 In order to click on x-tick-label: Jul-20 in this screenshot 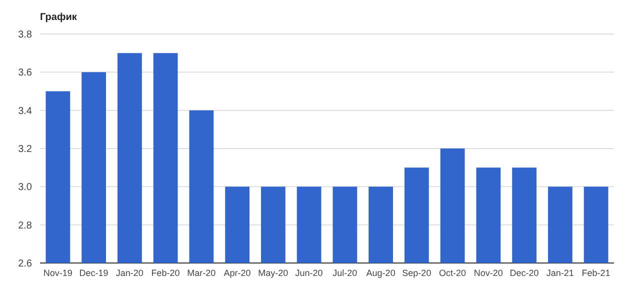, I will do `click(345, 273)`.